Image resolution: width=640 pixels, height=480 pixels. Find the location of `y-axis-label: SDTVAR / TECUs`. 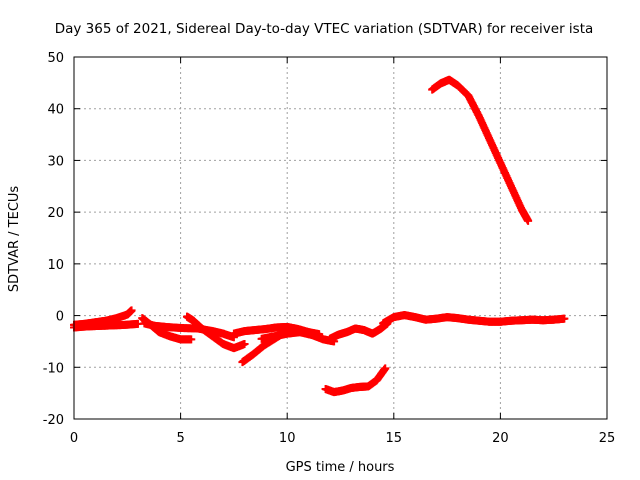

y-axis-label: SDTVAR / TECUs is located at coordinates (14, 239).